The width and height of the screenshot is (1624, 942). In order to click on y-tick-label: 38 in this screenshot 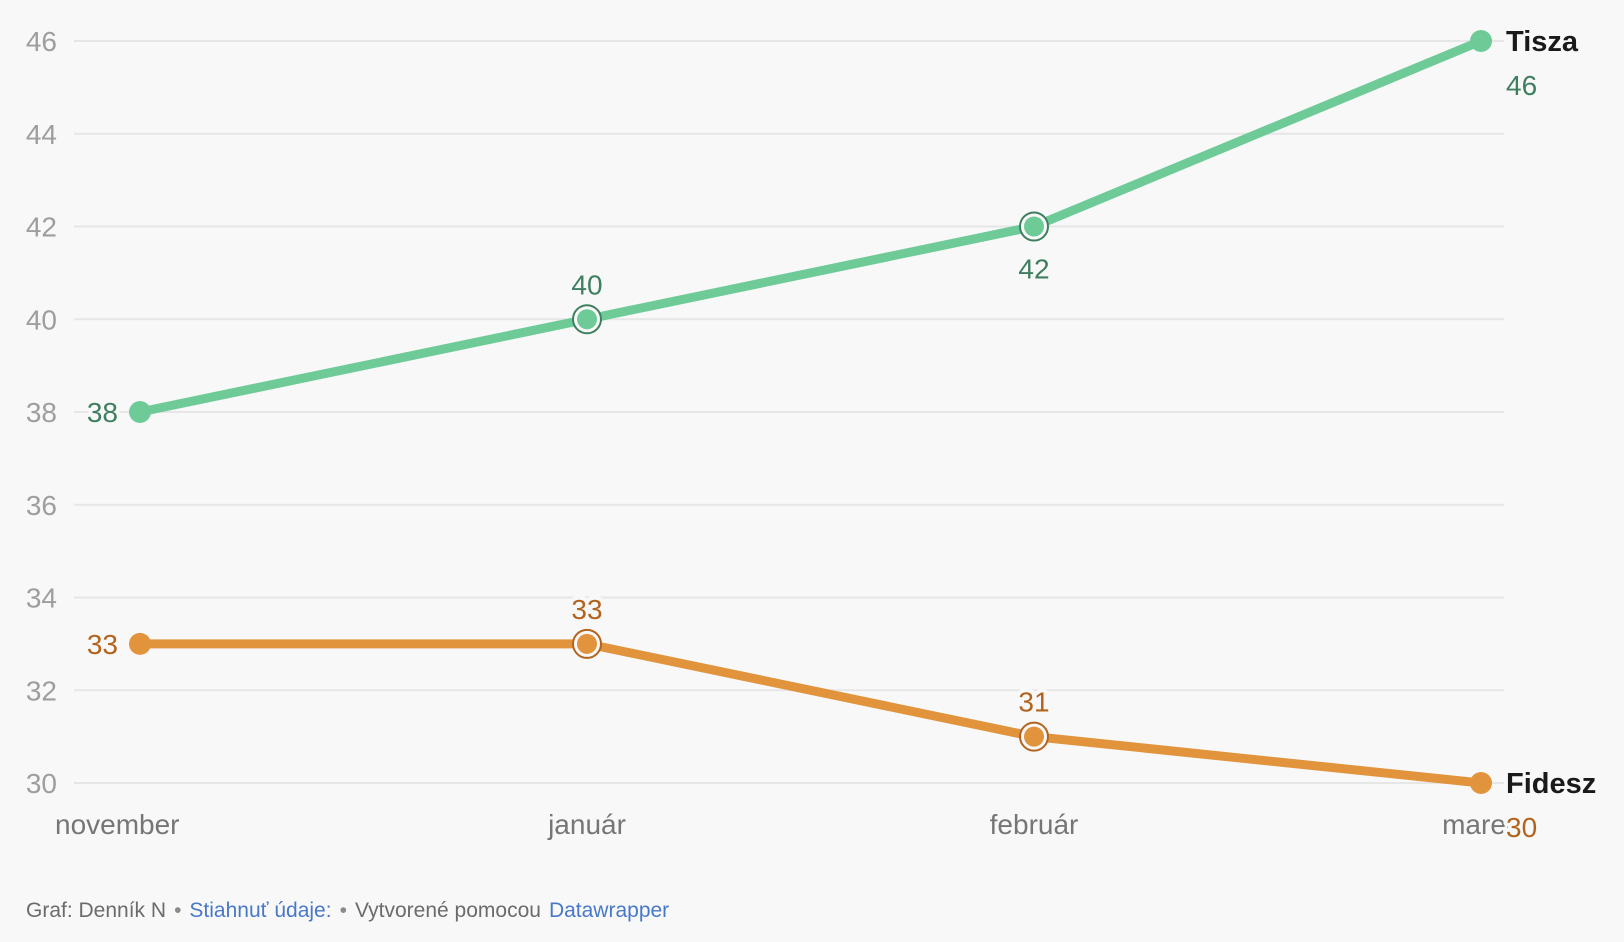, I will do `click(41, 412)`.